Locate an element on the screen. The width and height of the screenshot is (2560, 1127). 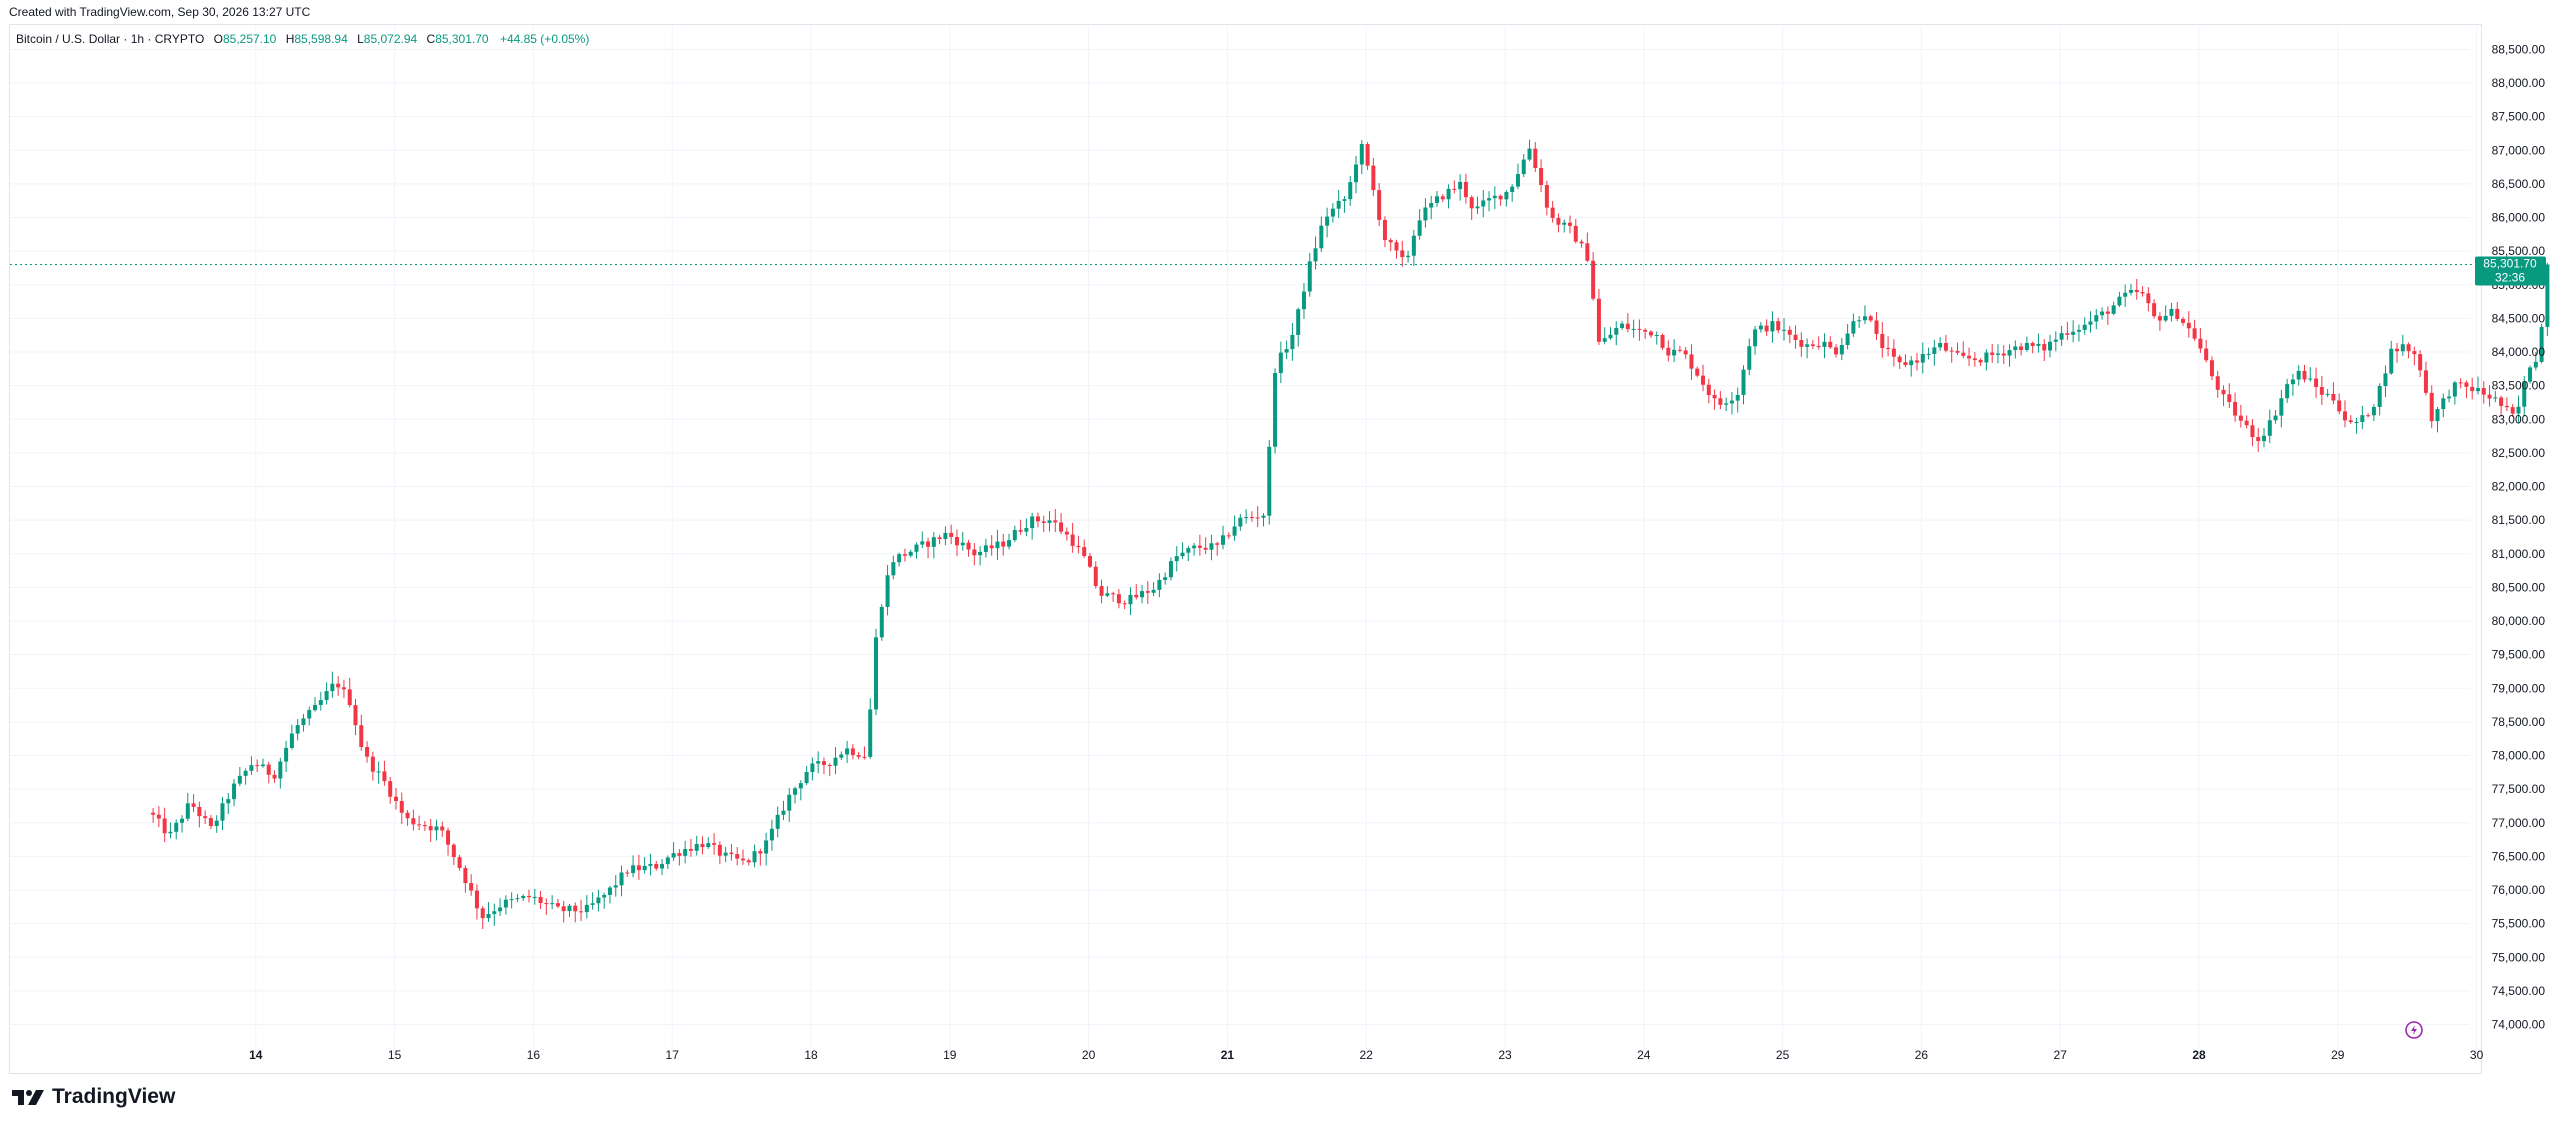
lightning-icon is located at coordinates (2414, 1030).